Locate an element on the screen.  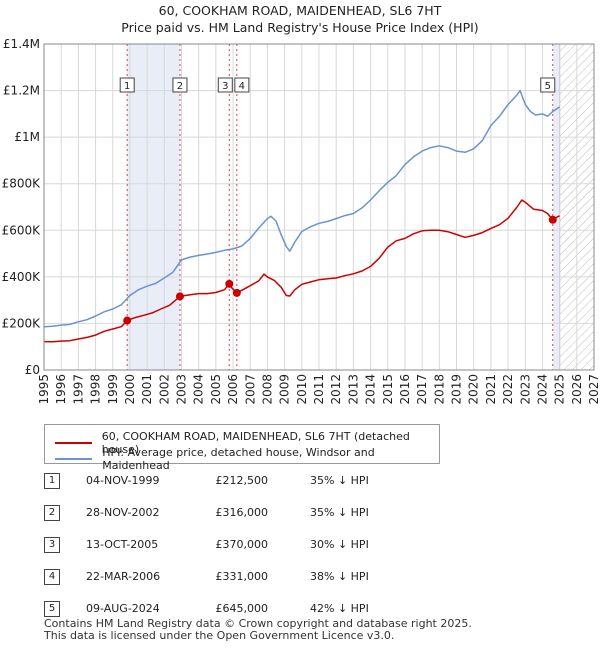
x-tick-label: 1997 is located at coordinates (78, 389).